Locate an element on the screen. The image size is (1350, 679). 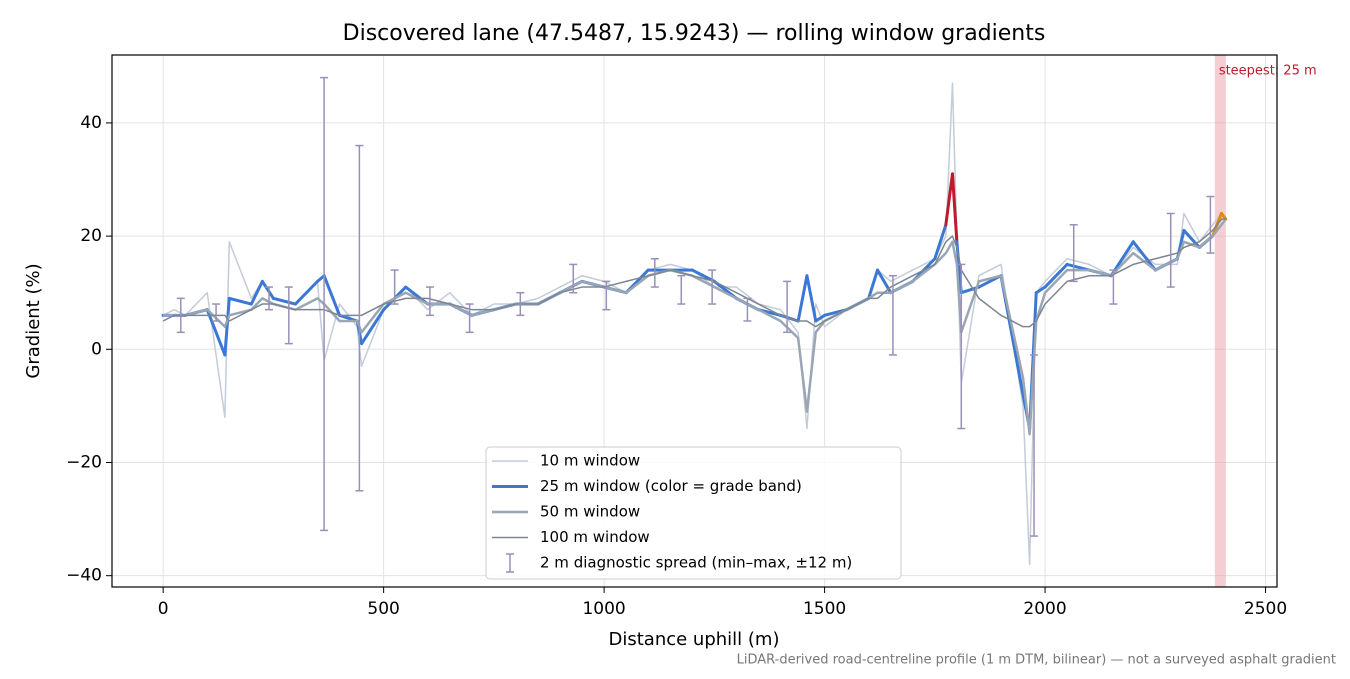
y-tick-label: 0 is located at coordinates (96, 349).